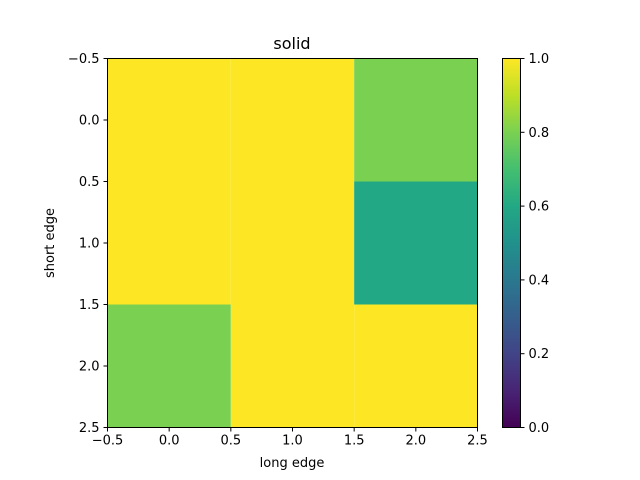 This screenshot has width=640, height=480. I want to click on x-tick-label: 1.0, so click(292, 441).